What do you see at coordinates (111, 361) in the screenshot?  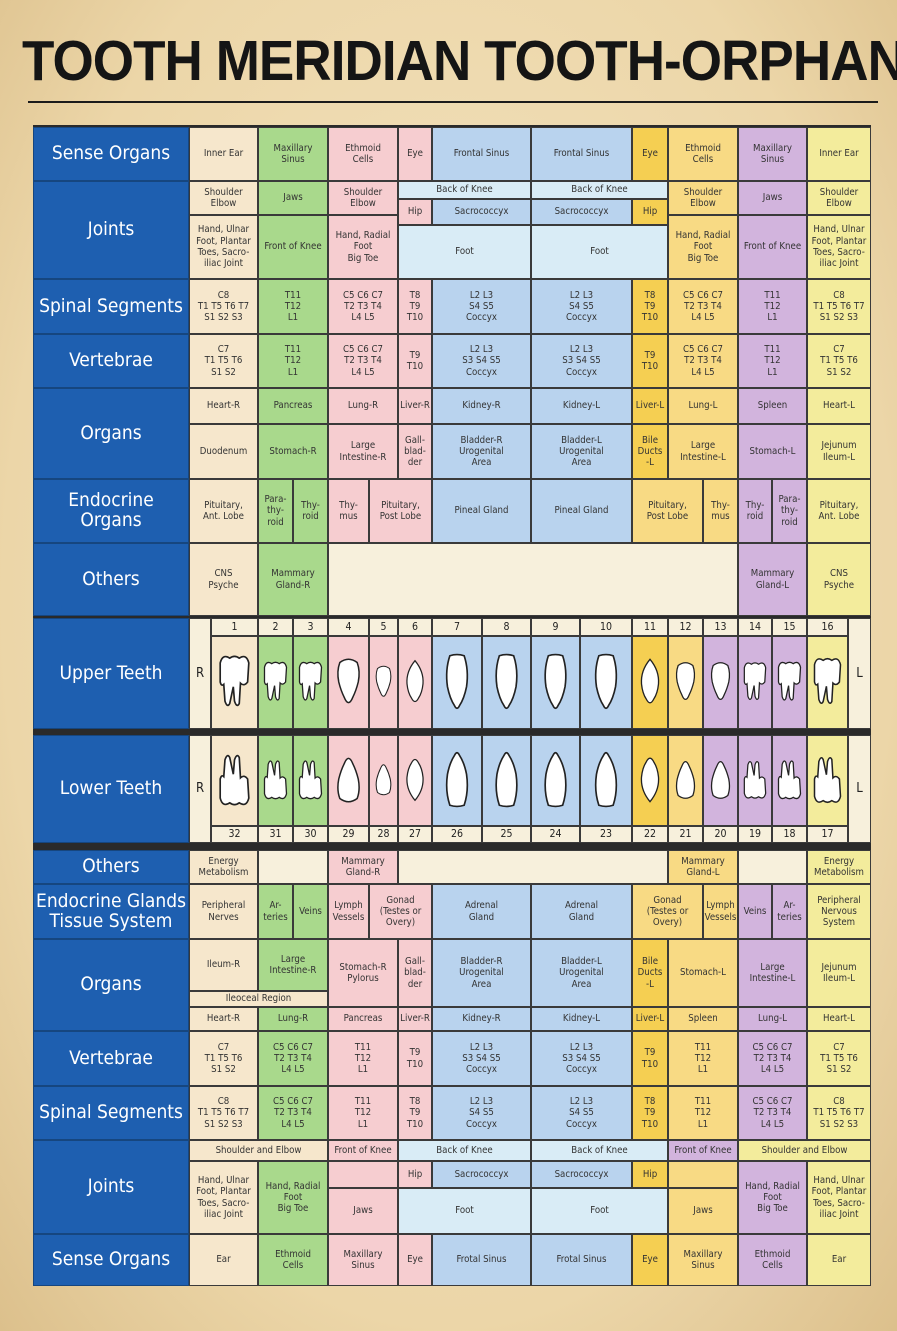 I see `row-label-vertebrae-top: Vertebrae` at bounding box center [111, 361].